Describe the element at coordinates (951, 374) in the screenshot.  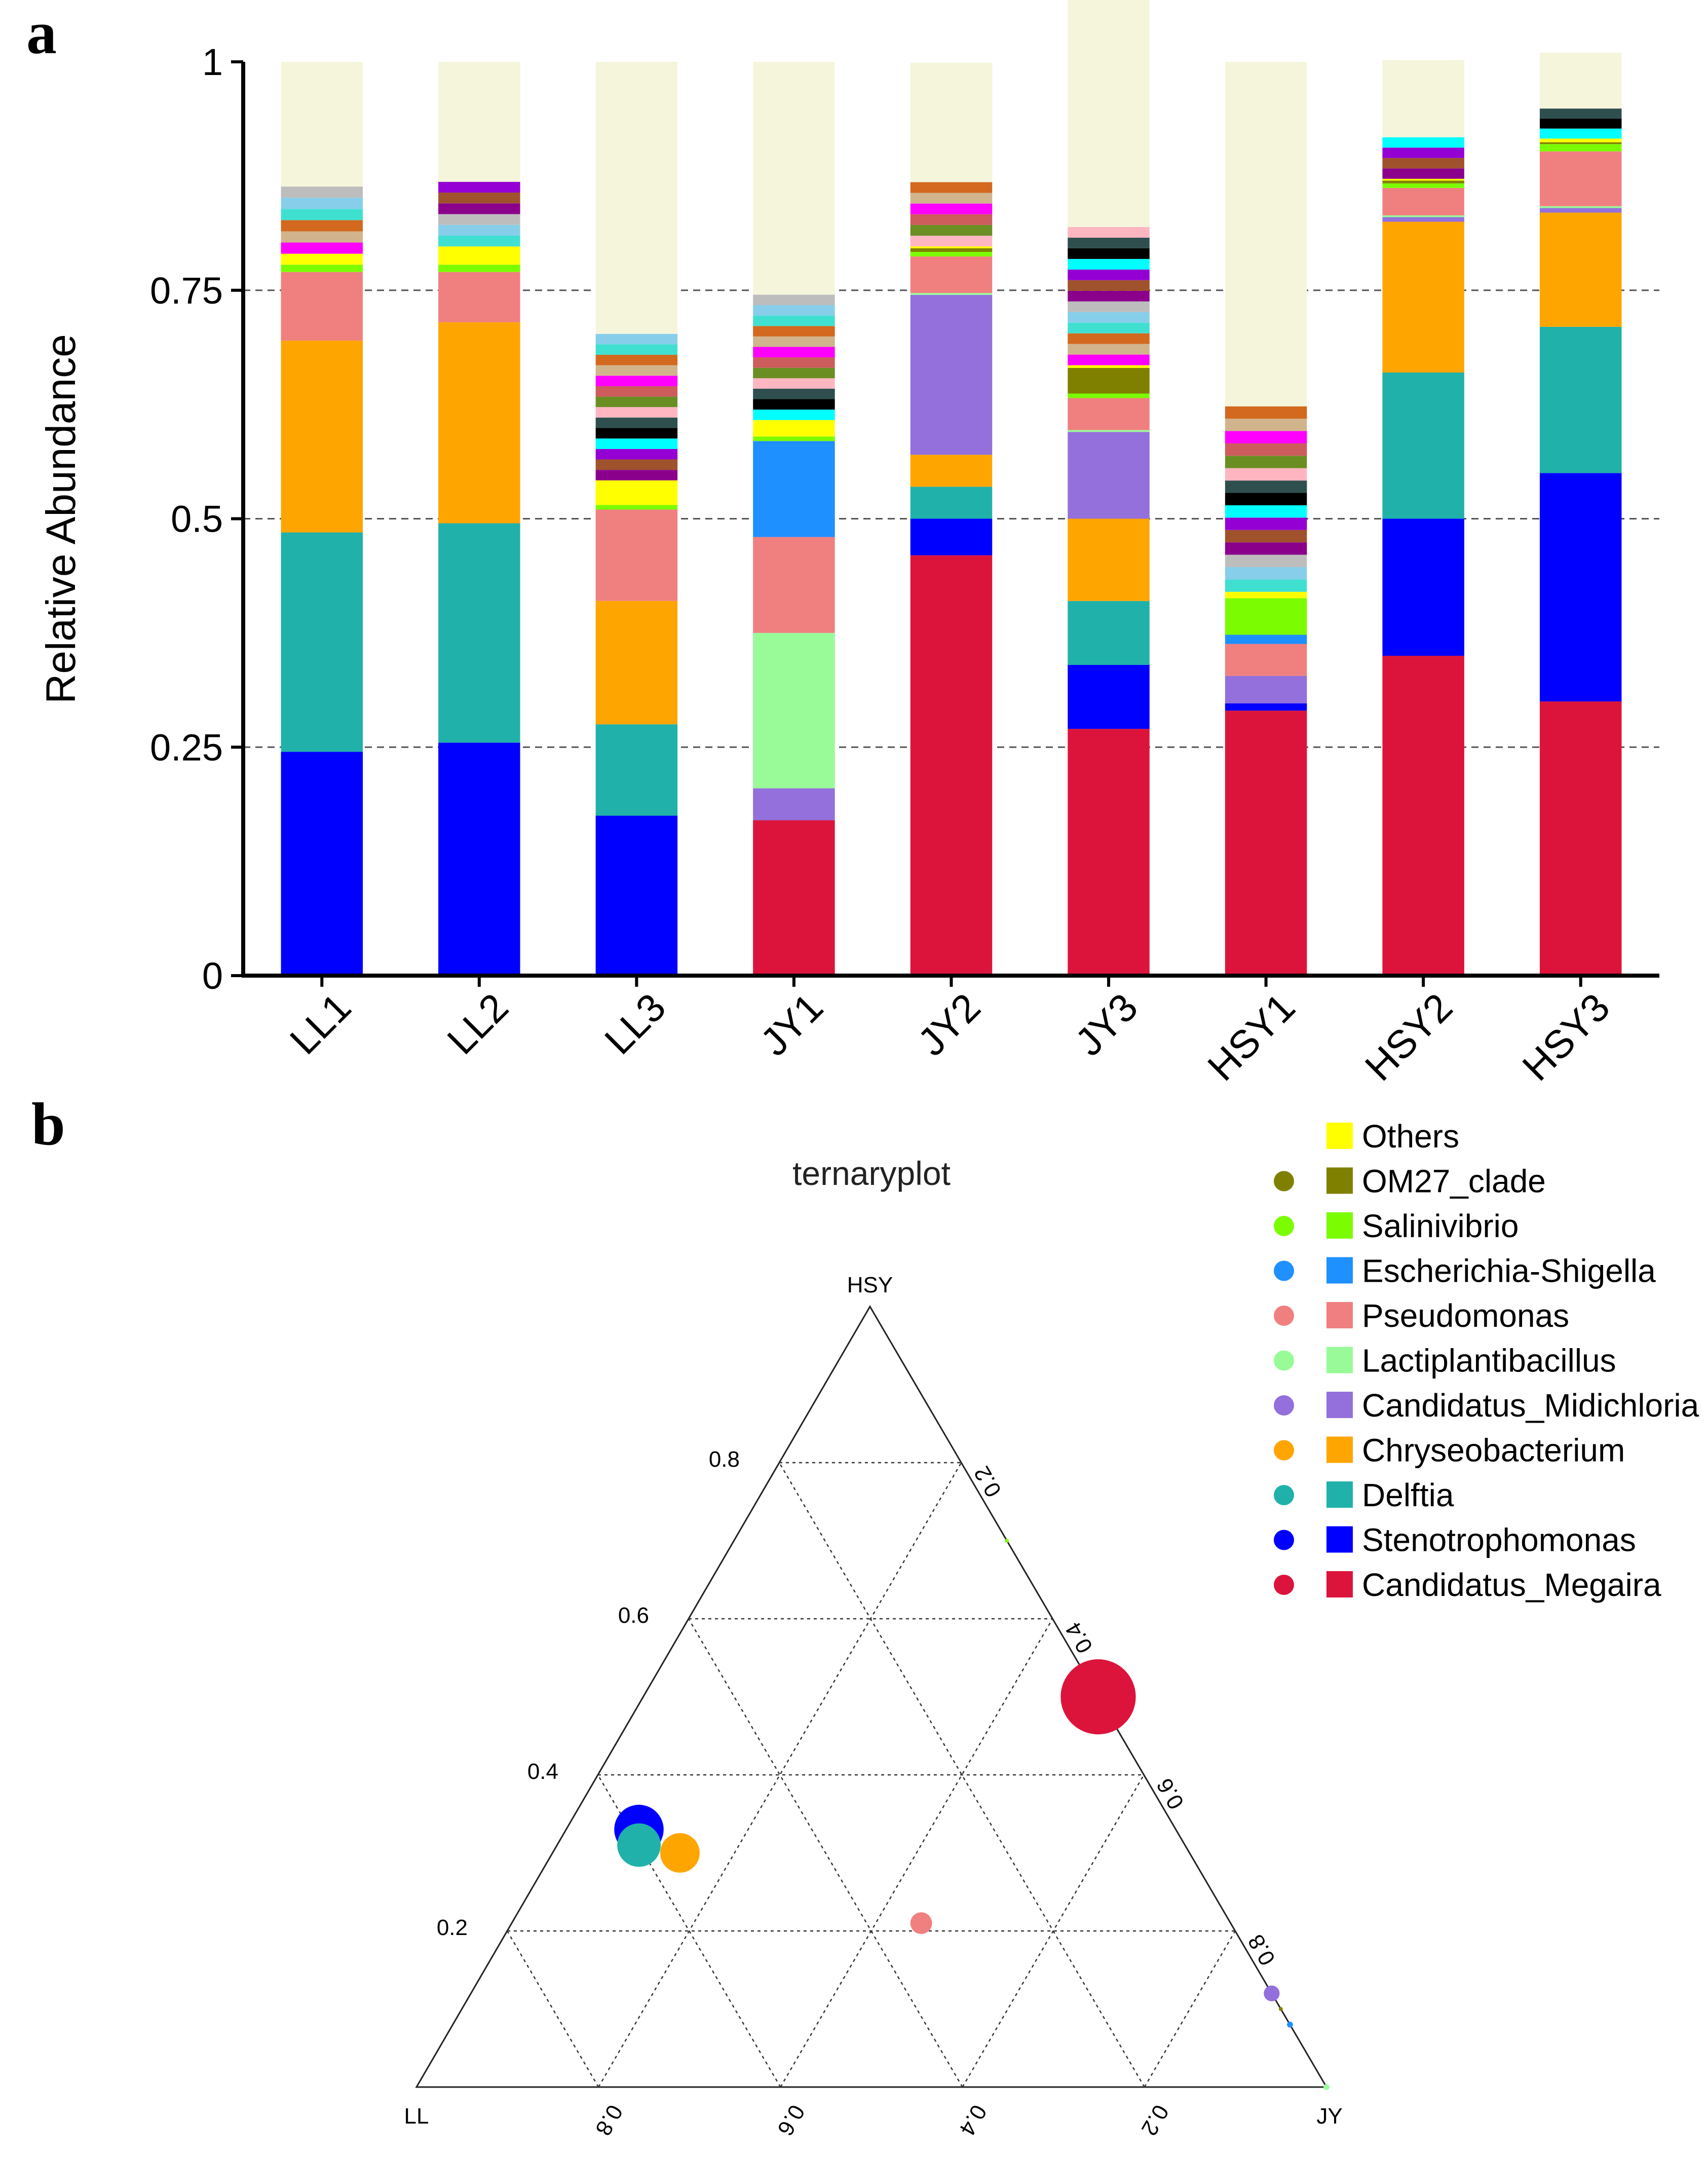
I see `bar-segment-candidatus-midichloria` at that location.